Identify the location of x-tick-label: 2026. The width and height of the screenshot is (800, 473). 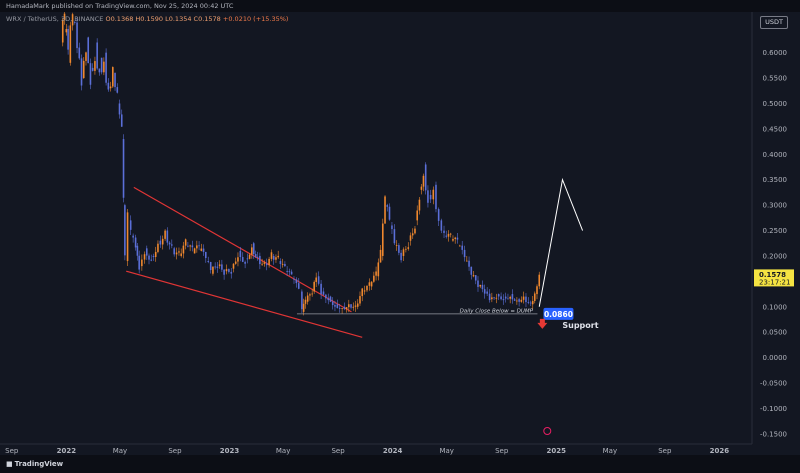
(720, 451).